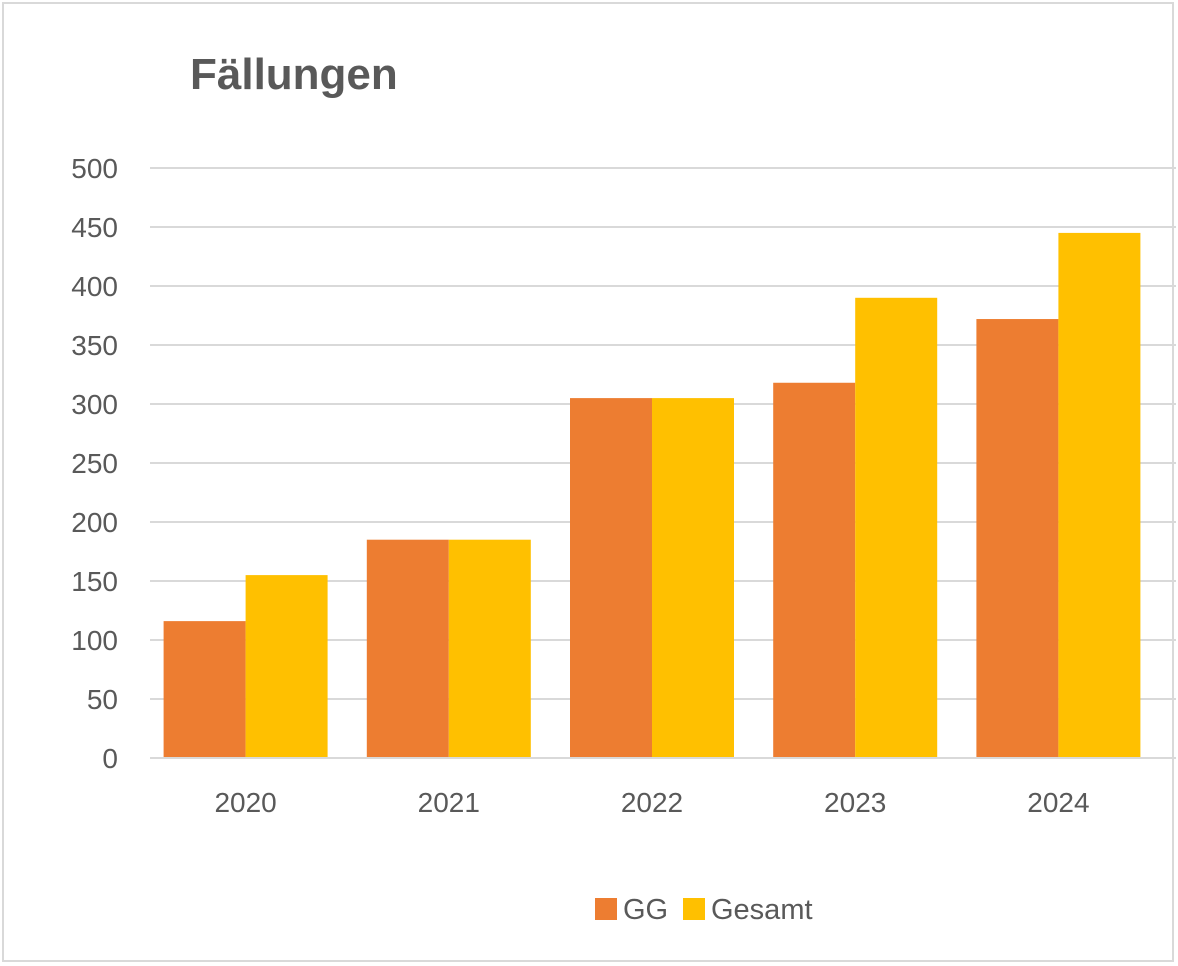  I want to click on y-axis-ticks: 0 50 100 150 200 250 300 350 400 450 500, so click(94, 463).